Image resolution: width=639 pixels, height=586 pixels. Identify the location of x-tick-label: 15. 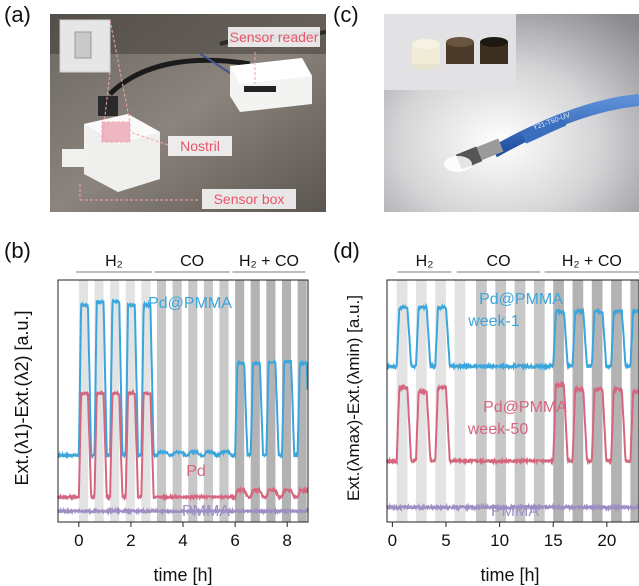
(553, 540).